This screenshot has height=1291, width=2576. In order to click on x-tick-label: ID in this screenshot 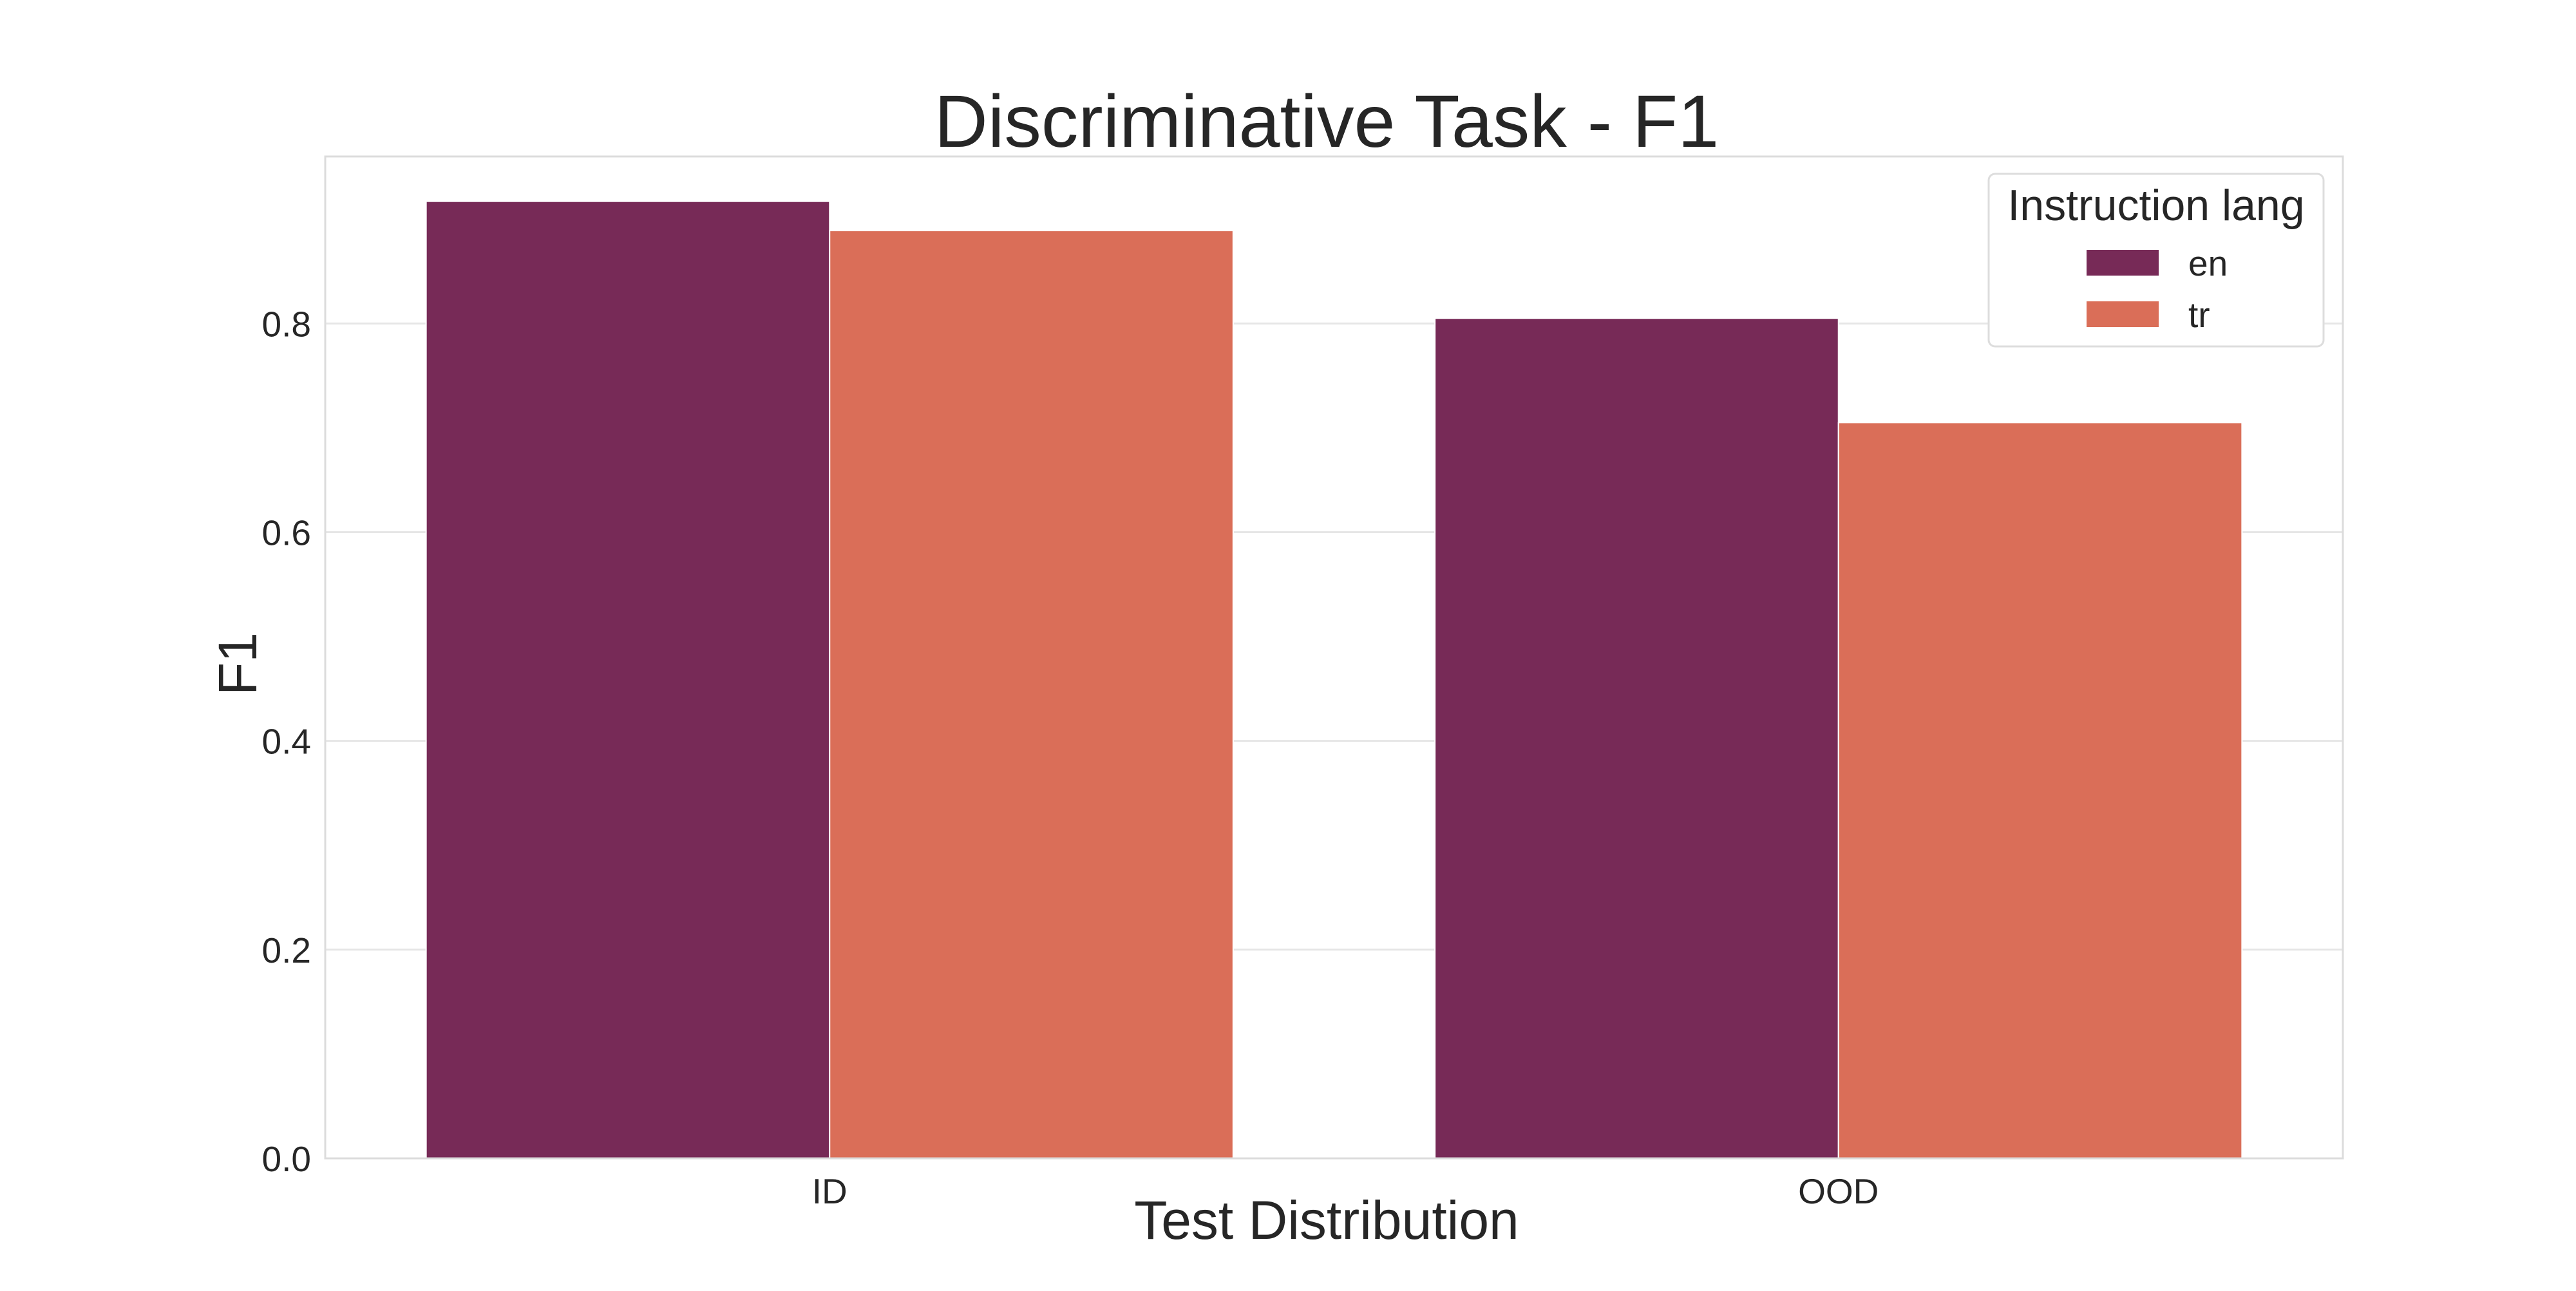, I will do `click(830, 1191)`.